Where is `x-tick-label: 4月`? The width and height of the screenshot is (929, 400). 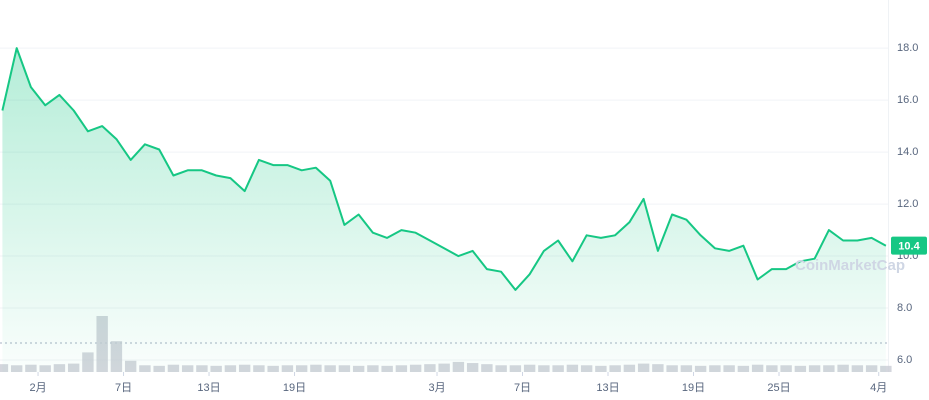 x-tick-label: 4月 is located at coordinates (878, 388).